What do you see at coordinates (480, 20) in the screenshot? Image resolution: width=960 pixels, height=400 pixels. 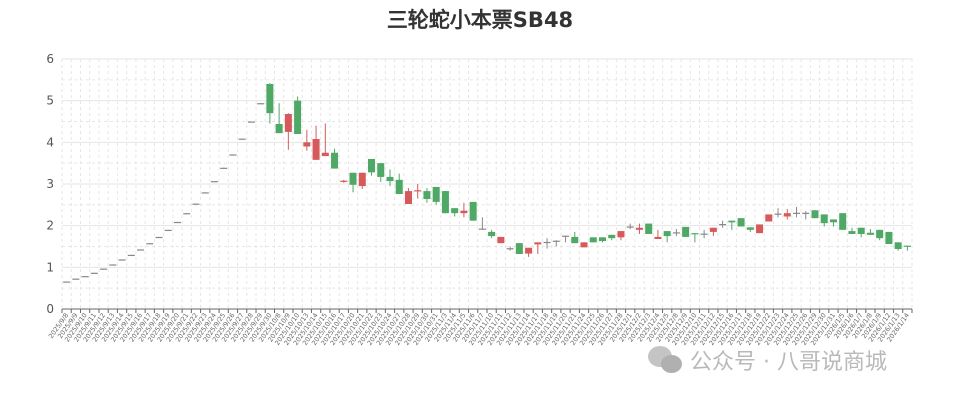 I see `chart-title: 三轮蛇小本票SB48` at bounding box center [480, 20].